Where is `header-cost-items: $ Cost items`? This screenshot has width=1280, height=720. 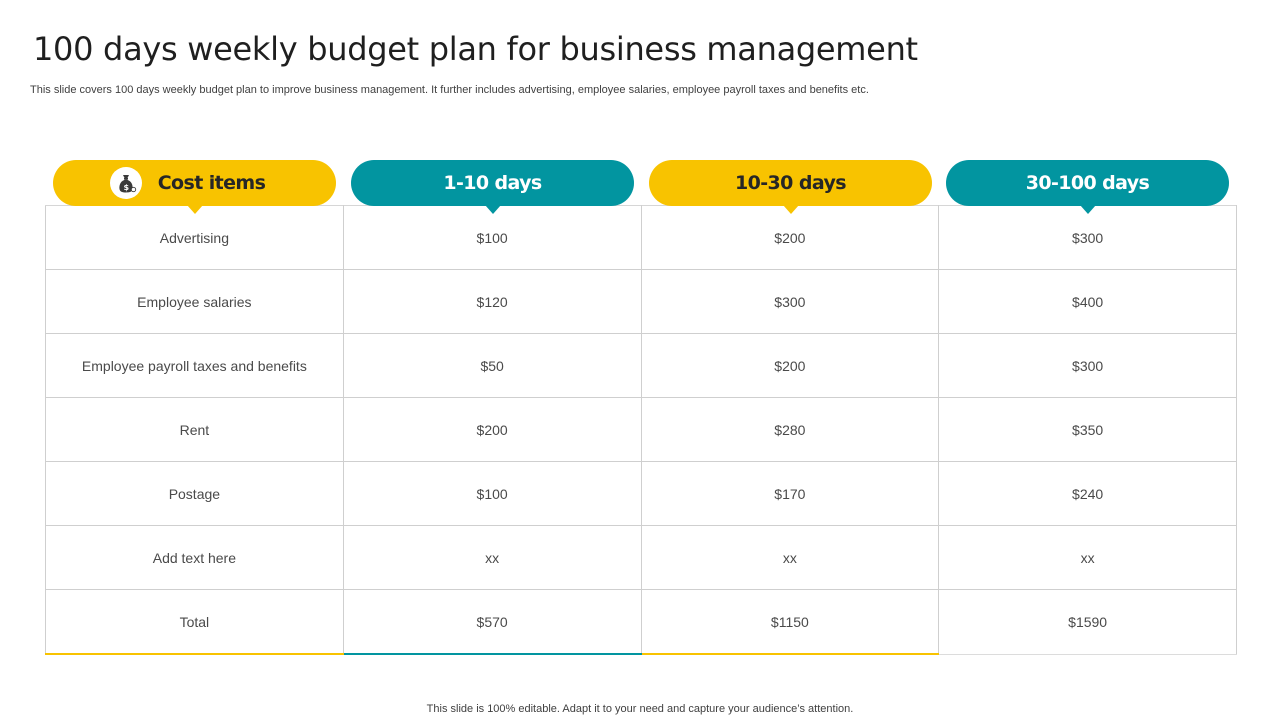 header-cost-items: $ Cost items is located at coordinates (194, 187).